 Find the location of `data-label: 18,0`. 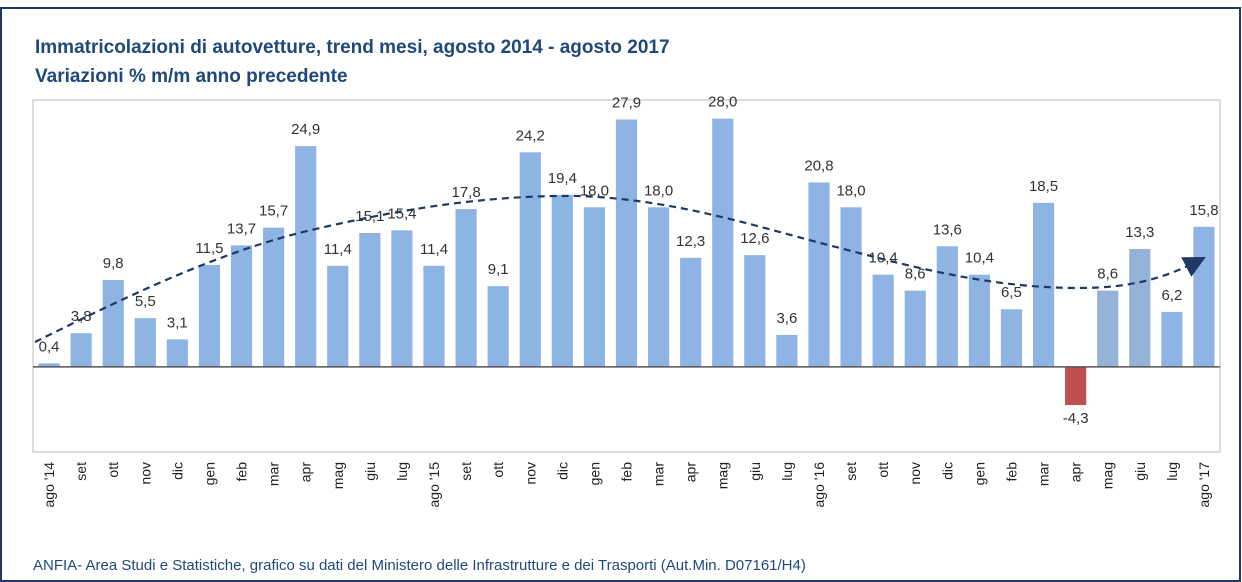

data-label: 18,0 is located at coordinates (594, 190).